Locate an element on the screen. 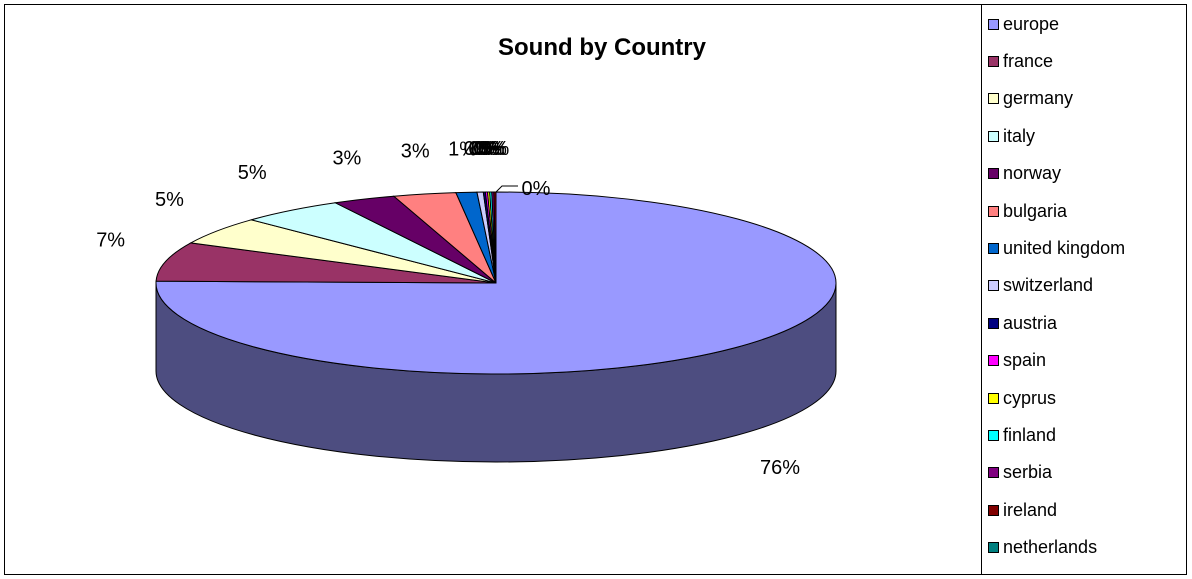 The width and height of the screenshot is (1192, 579). legend-item-germany: germany is located at coordinates (1030, 99).